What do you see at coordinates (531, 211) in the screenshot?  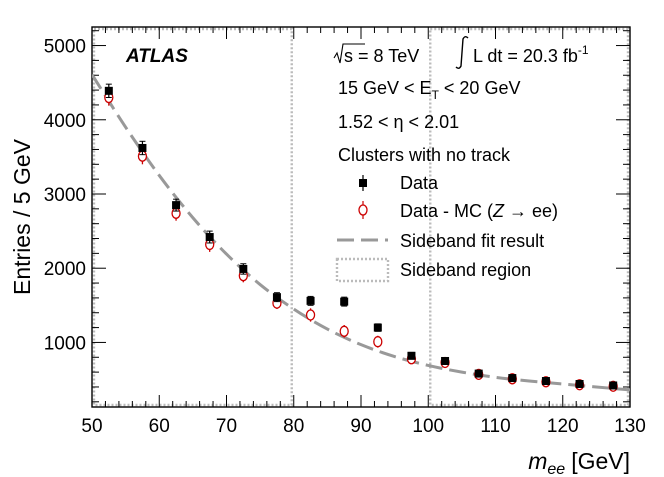 I see `legend-mc-b: → ee)` at bounding box center [531, 211].